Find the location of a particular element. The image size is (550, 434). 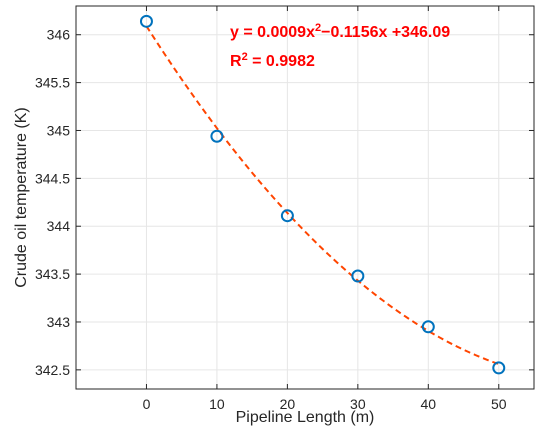

y-tick-label: 344.5 is located at coordinates (52, 178).